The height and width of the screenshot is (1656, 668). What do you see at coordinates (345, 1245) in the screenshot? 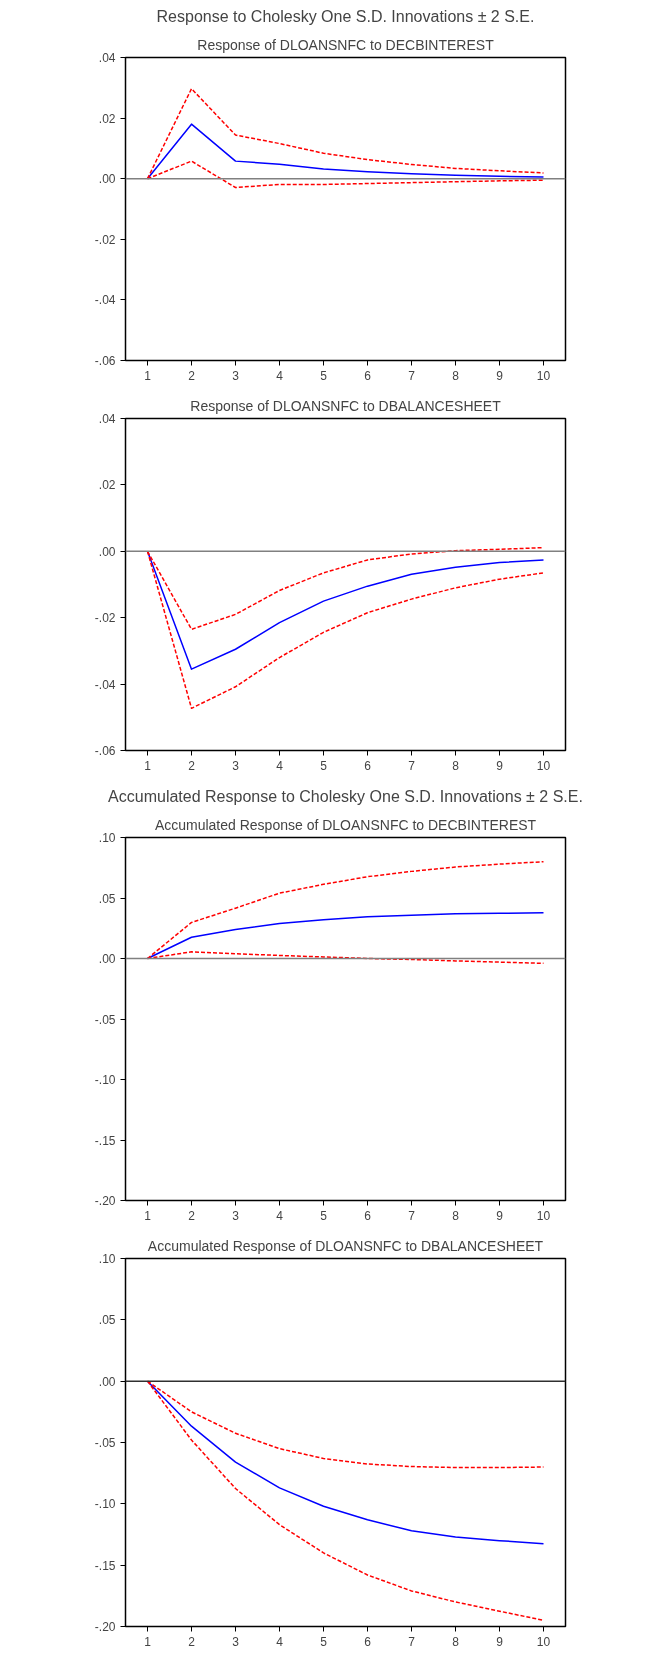
I see `chart-title: Accumulated Response of DLOANSNFC to DBALANCESHEET` at bounding box center [345, 1245].